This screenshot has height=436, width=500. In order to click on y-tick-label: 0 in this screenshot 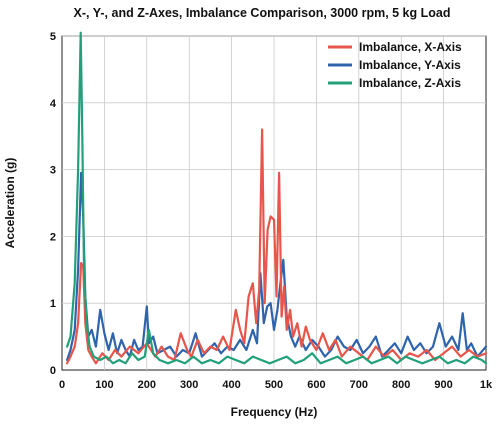, I will do `click(53, 371)`.